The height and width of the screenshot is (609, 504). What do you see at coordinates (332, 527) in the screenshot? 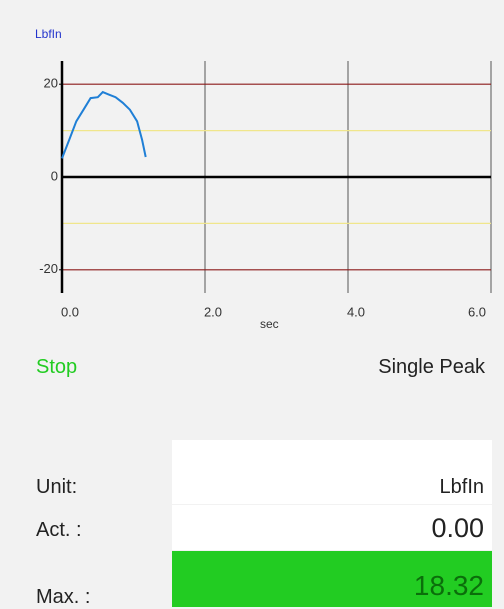
I see `act-cell` at bounding box center [332, 527].